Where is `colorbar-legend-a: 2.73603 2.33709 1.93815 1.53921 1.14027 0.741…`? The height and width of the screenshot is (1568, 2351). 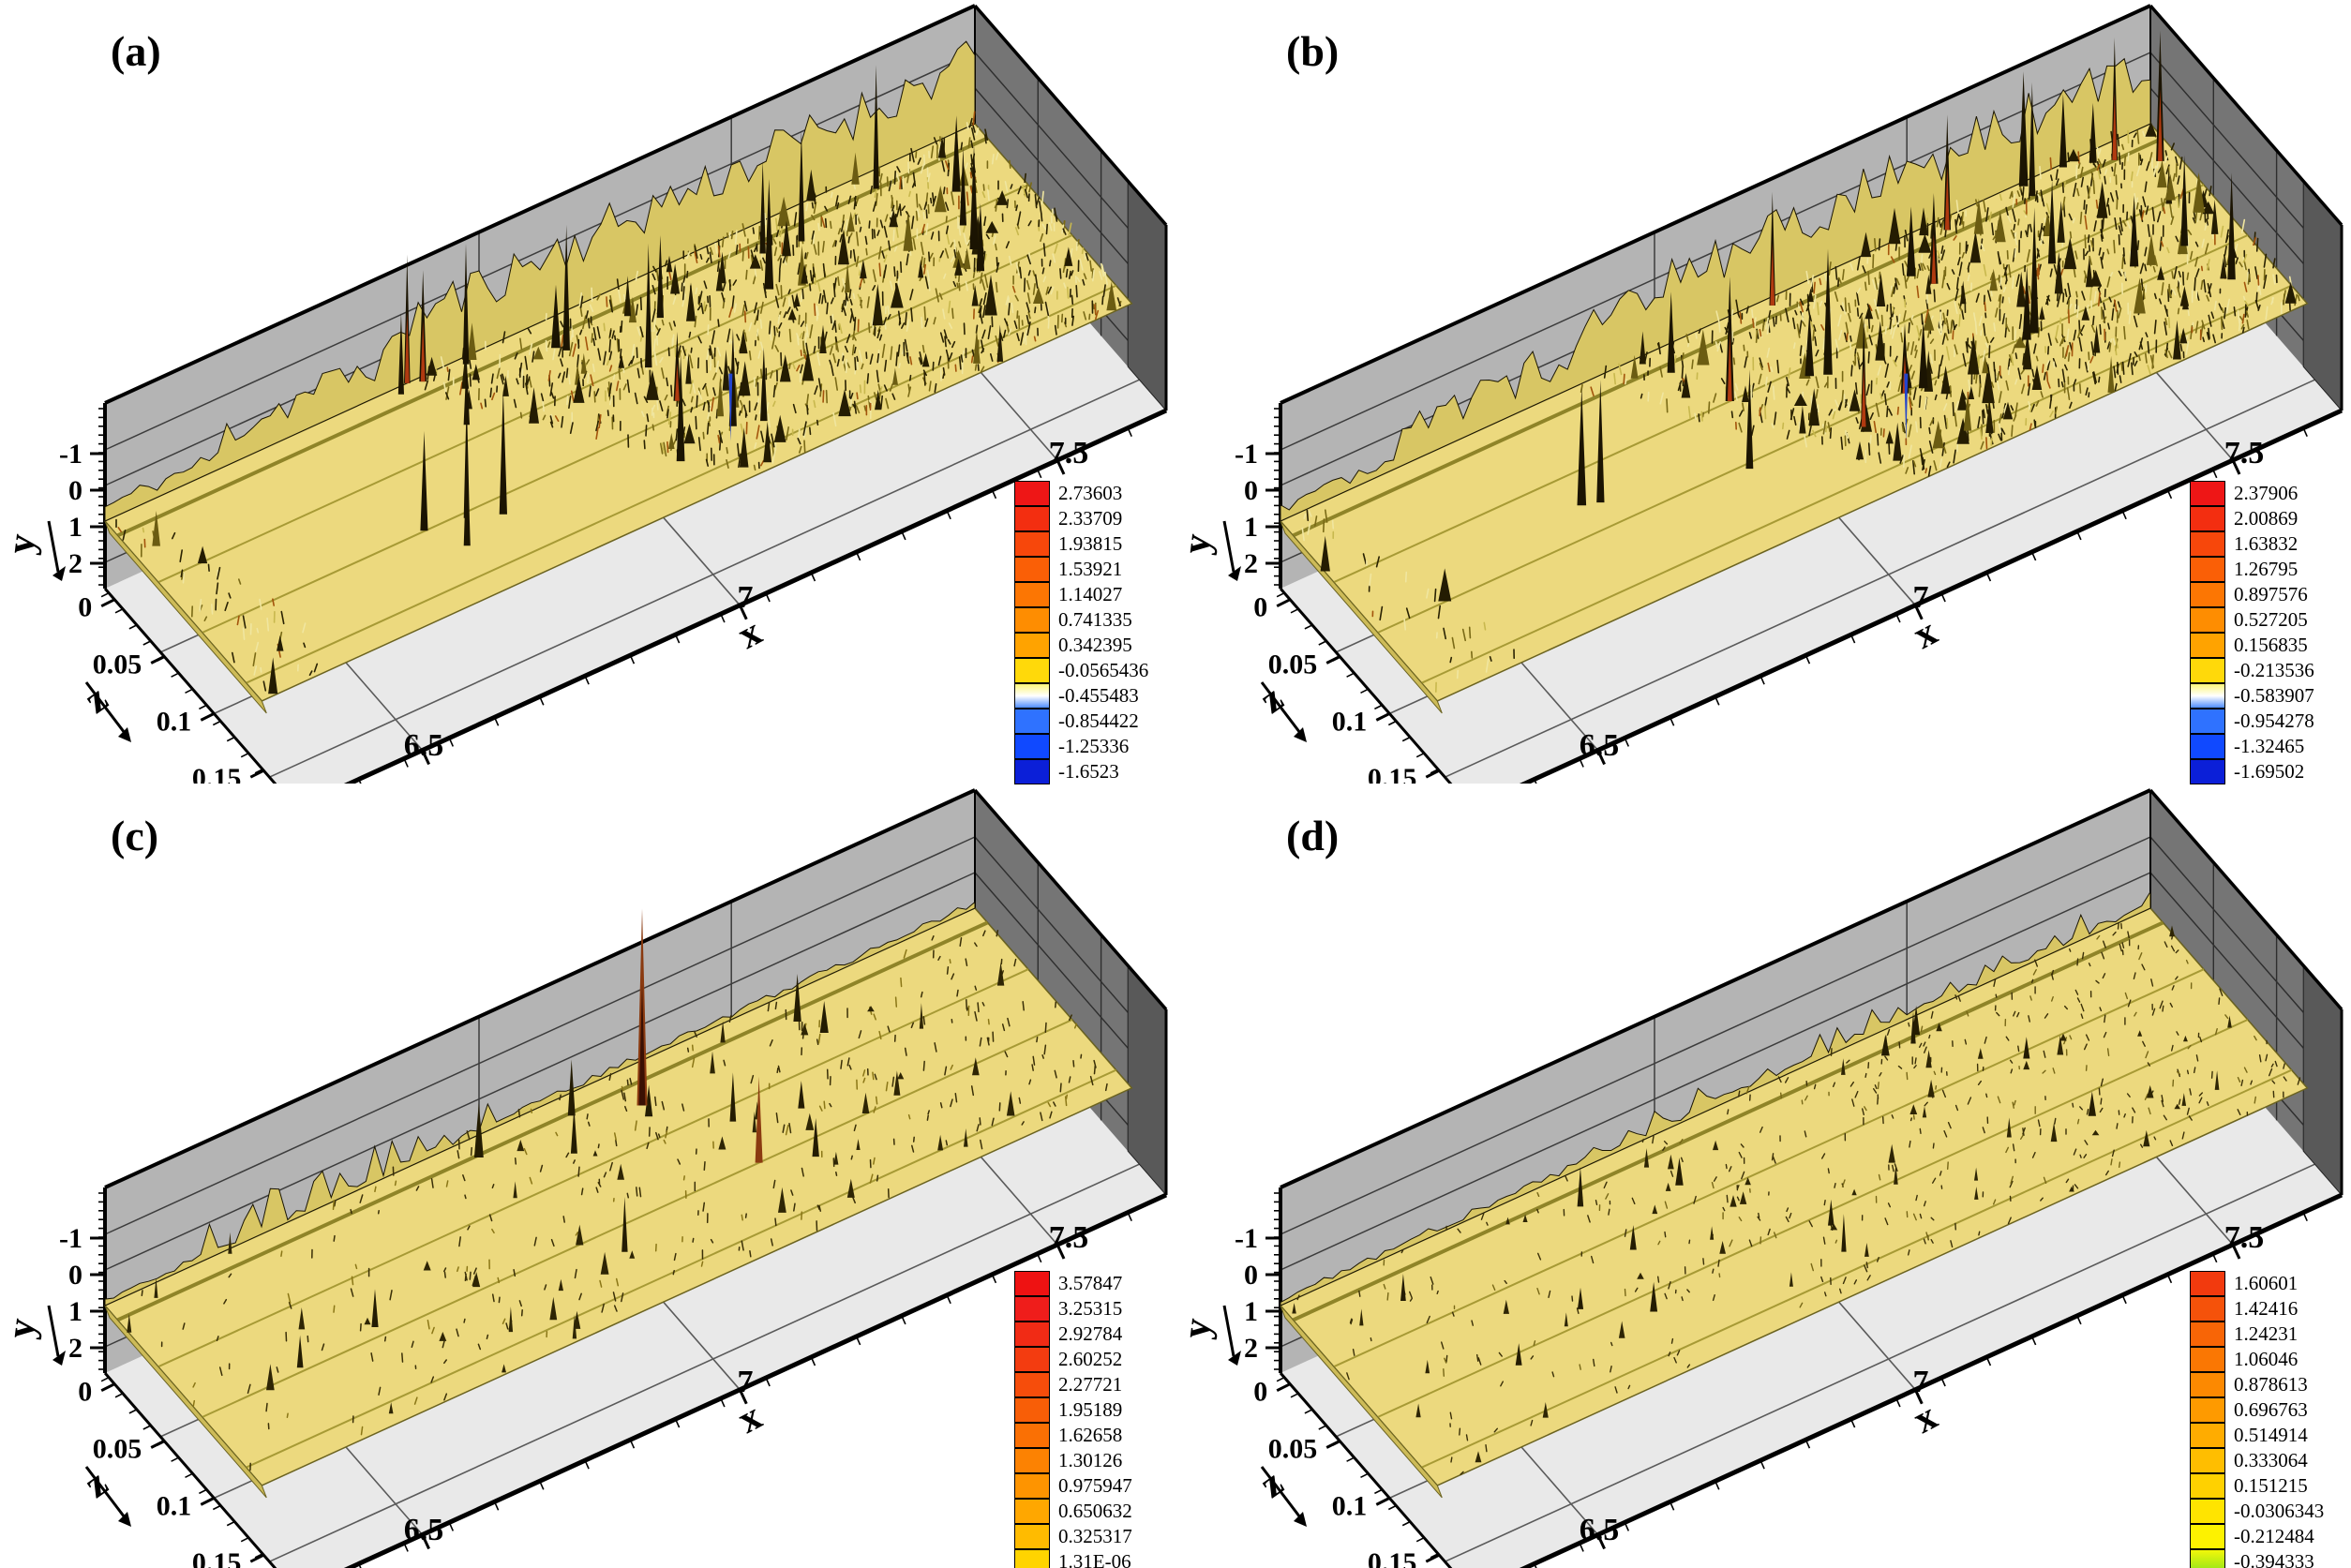
colorbar-legend-a: 2.73603 2.33709 1.93815 1.53921 1.14027 0.741… is located at coordinates (1081, 632).